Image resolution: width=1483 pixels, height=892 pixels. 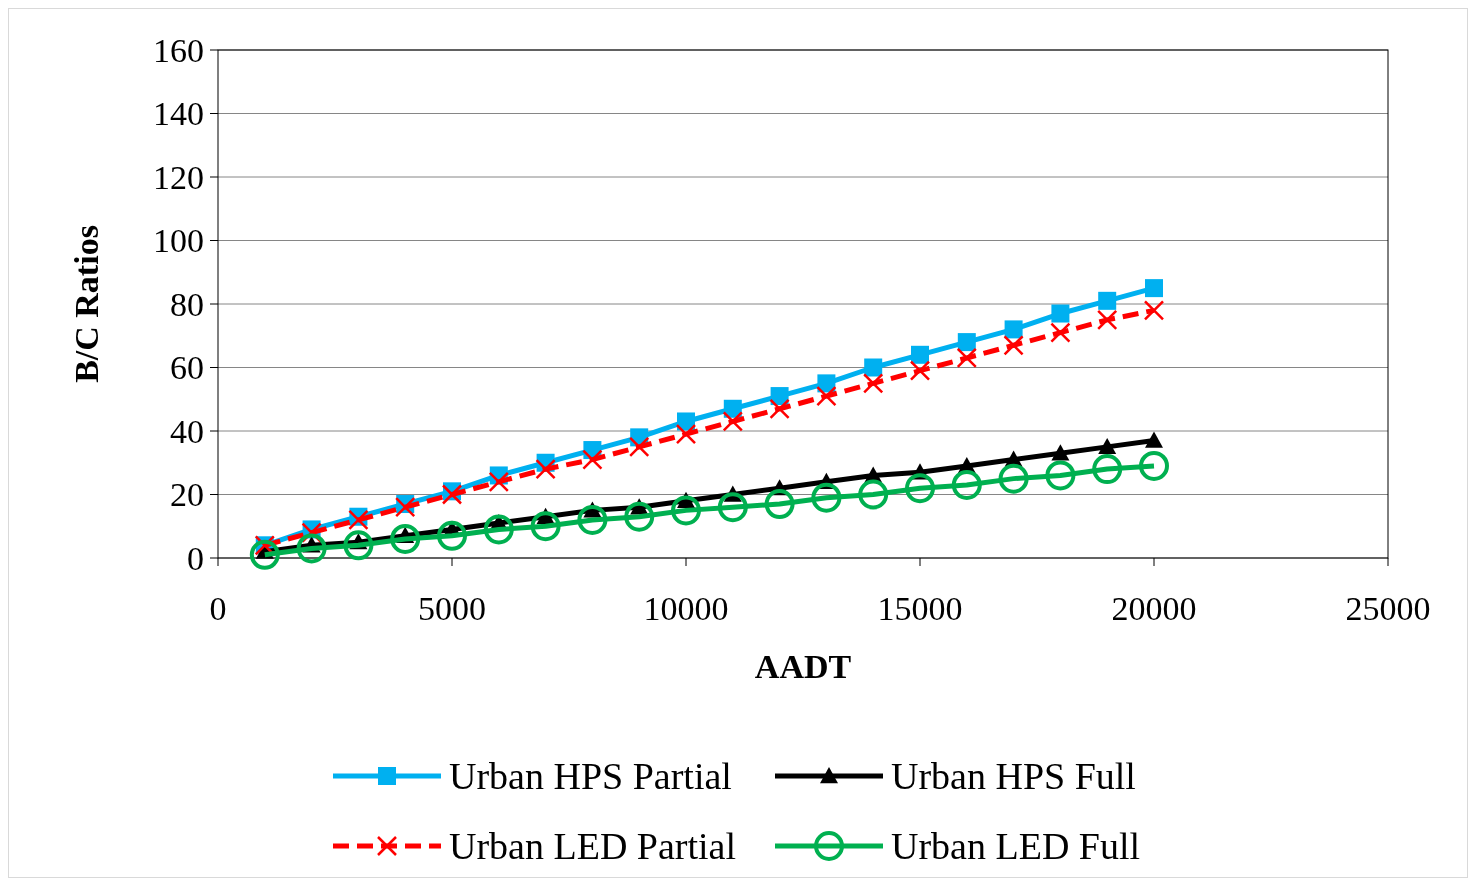 What do you see at coordinates (452, 608) in the screenshot?
I see `x-tick-label: 5000` at bounding box center [452, 608].